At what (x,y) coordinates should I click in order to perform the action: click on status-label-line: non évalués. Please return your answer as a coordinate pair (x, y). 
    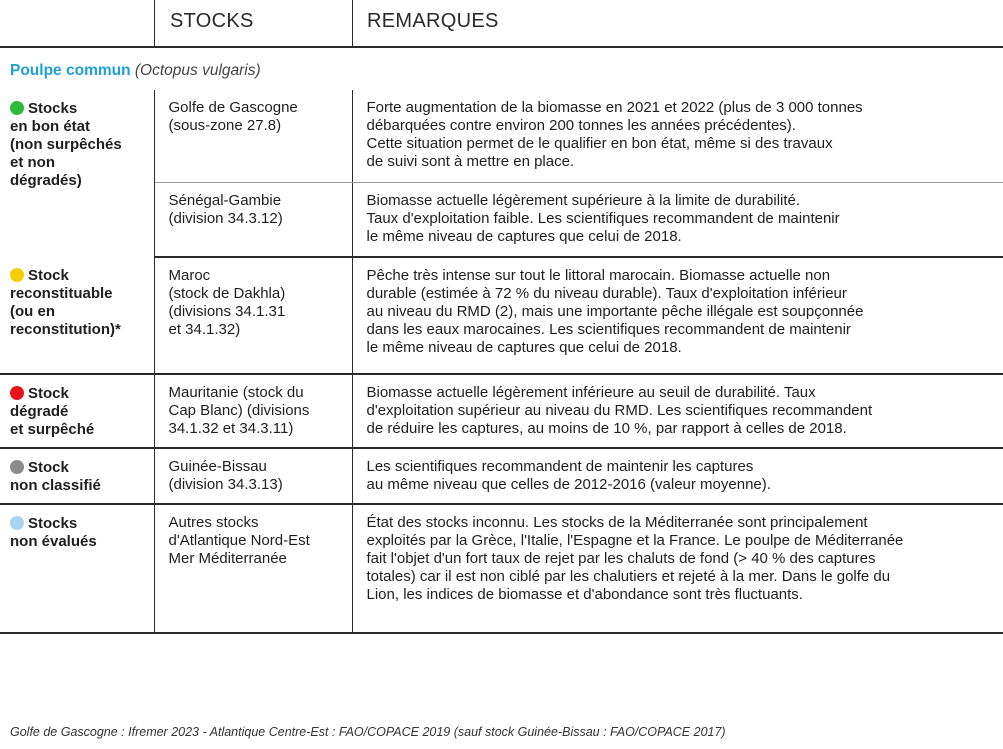
    Looking at the image, I should click on (79, 542).